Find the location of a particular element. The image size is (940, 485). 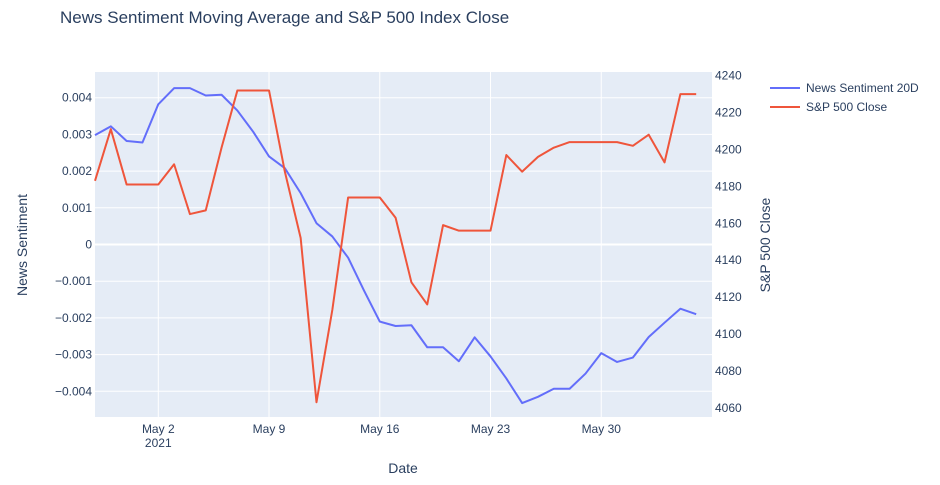

left-tick-label: 0.001 is located at coordinates (77, 208).